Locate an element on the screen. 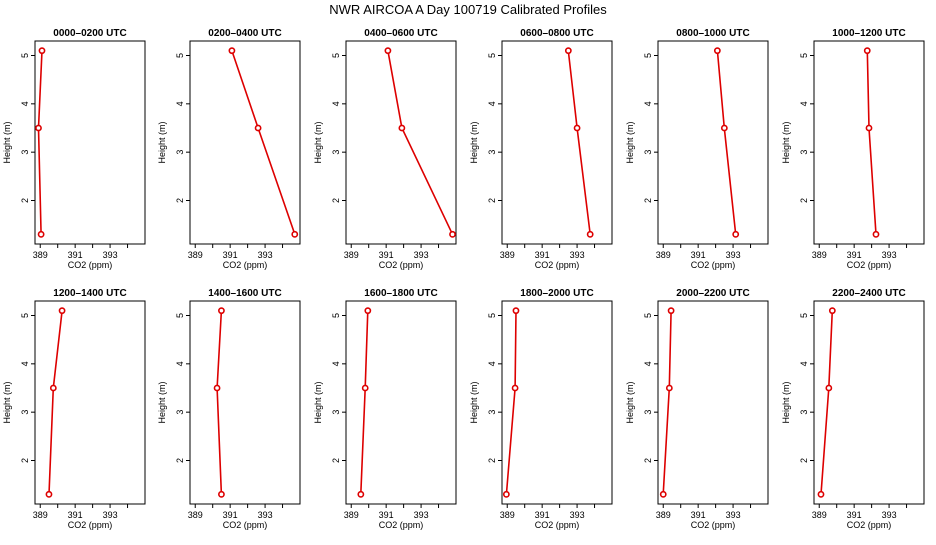  panel-title: 1200–1400 UTC is located at coordinates (89, 293).